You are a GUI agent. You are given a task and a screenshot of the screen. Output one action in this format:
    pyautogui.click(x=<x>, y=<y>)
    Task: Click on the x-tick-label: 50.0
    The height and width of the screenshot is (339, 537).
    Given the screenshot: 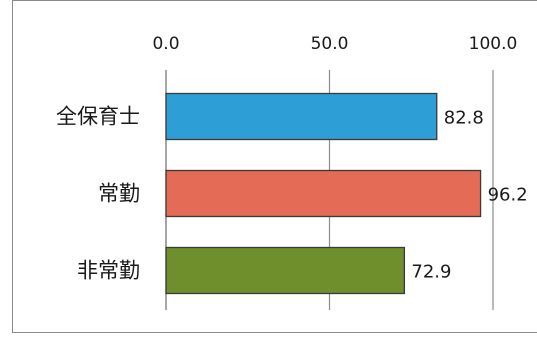 What is the action you would take?
    pyautogui.click(x=330, y=44)
    